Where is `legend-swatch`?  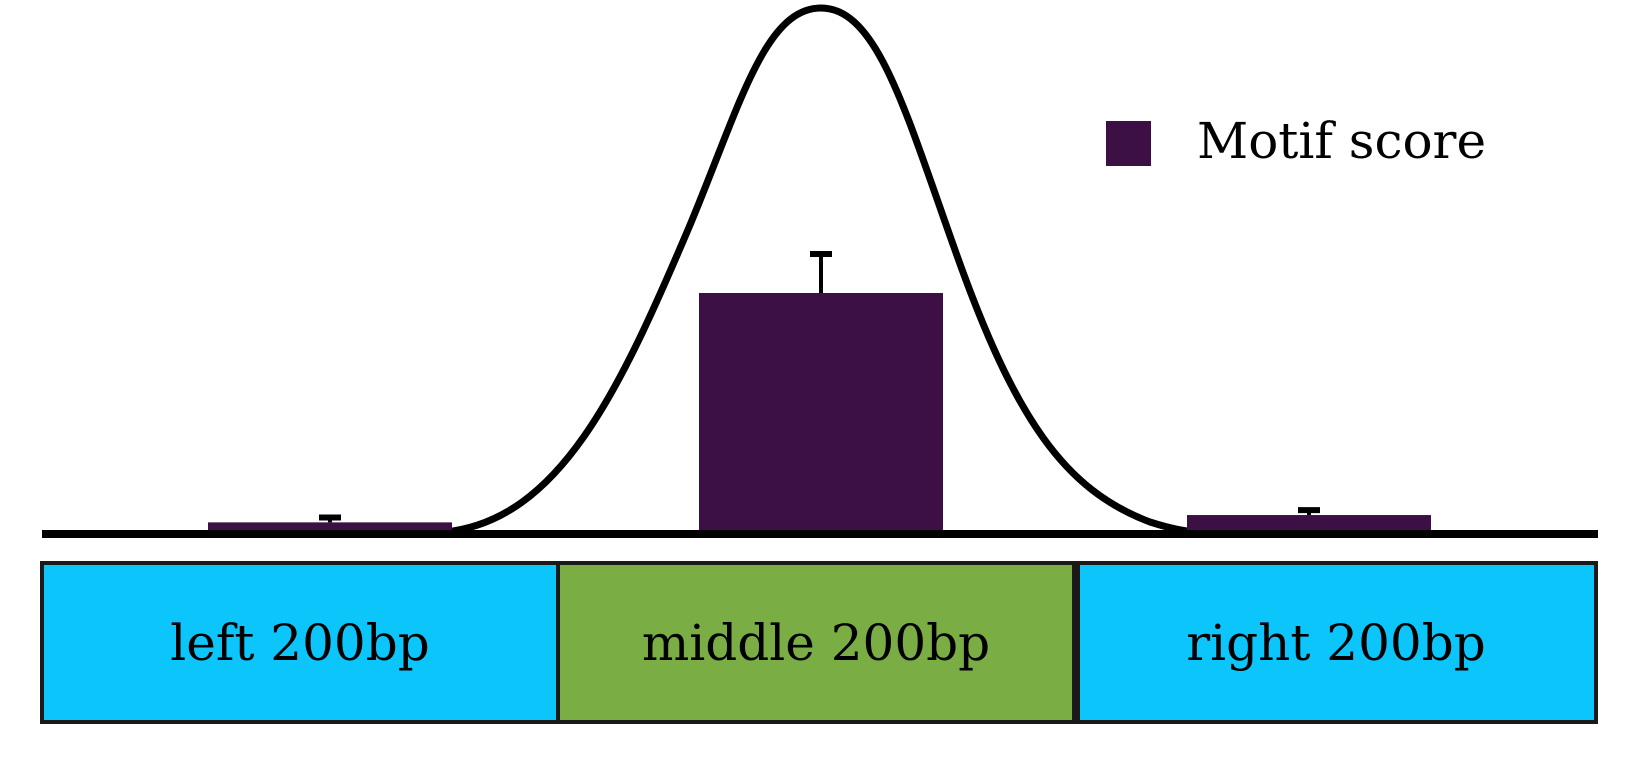 legend-swatch is located at coordinates (1128, 143).